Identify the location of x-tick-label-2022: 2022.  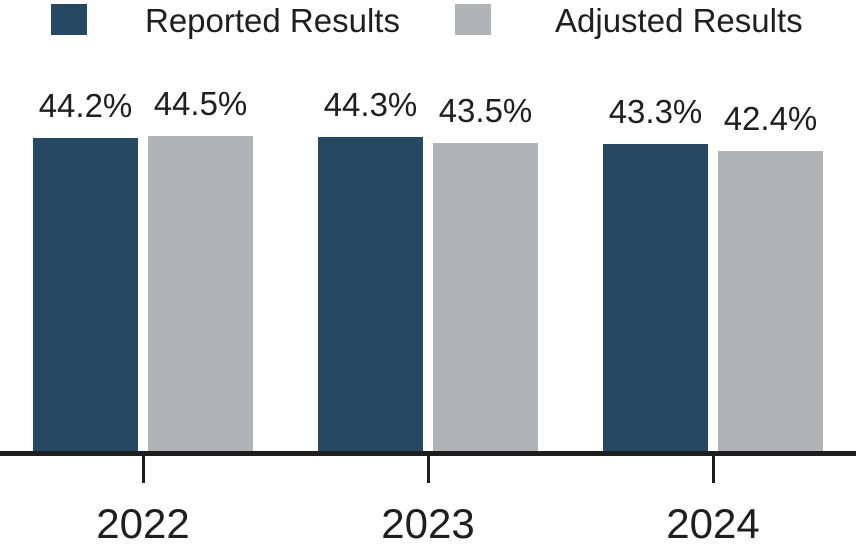
(143, 523).